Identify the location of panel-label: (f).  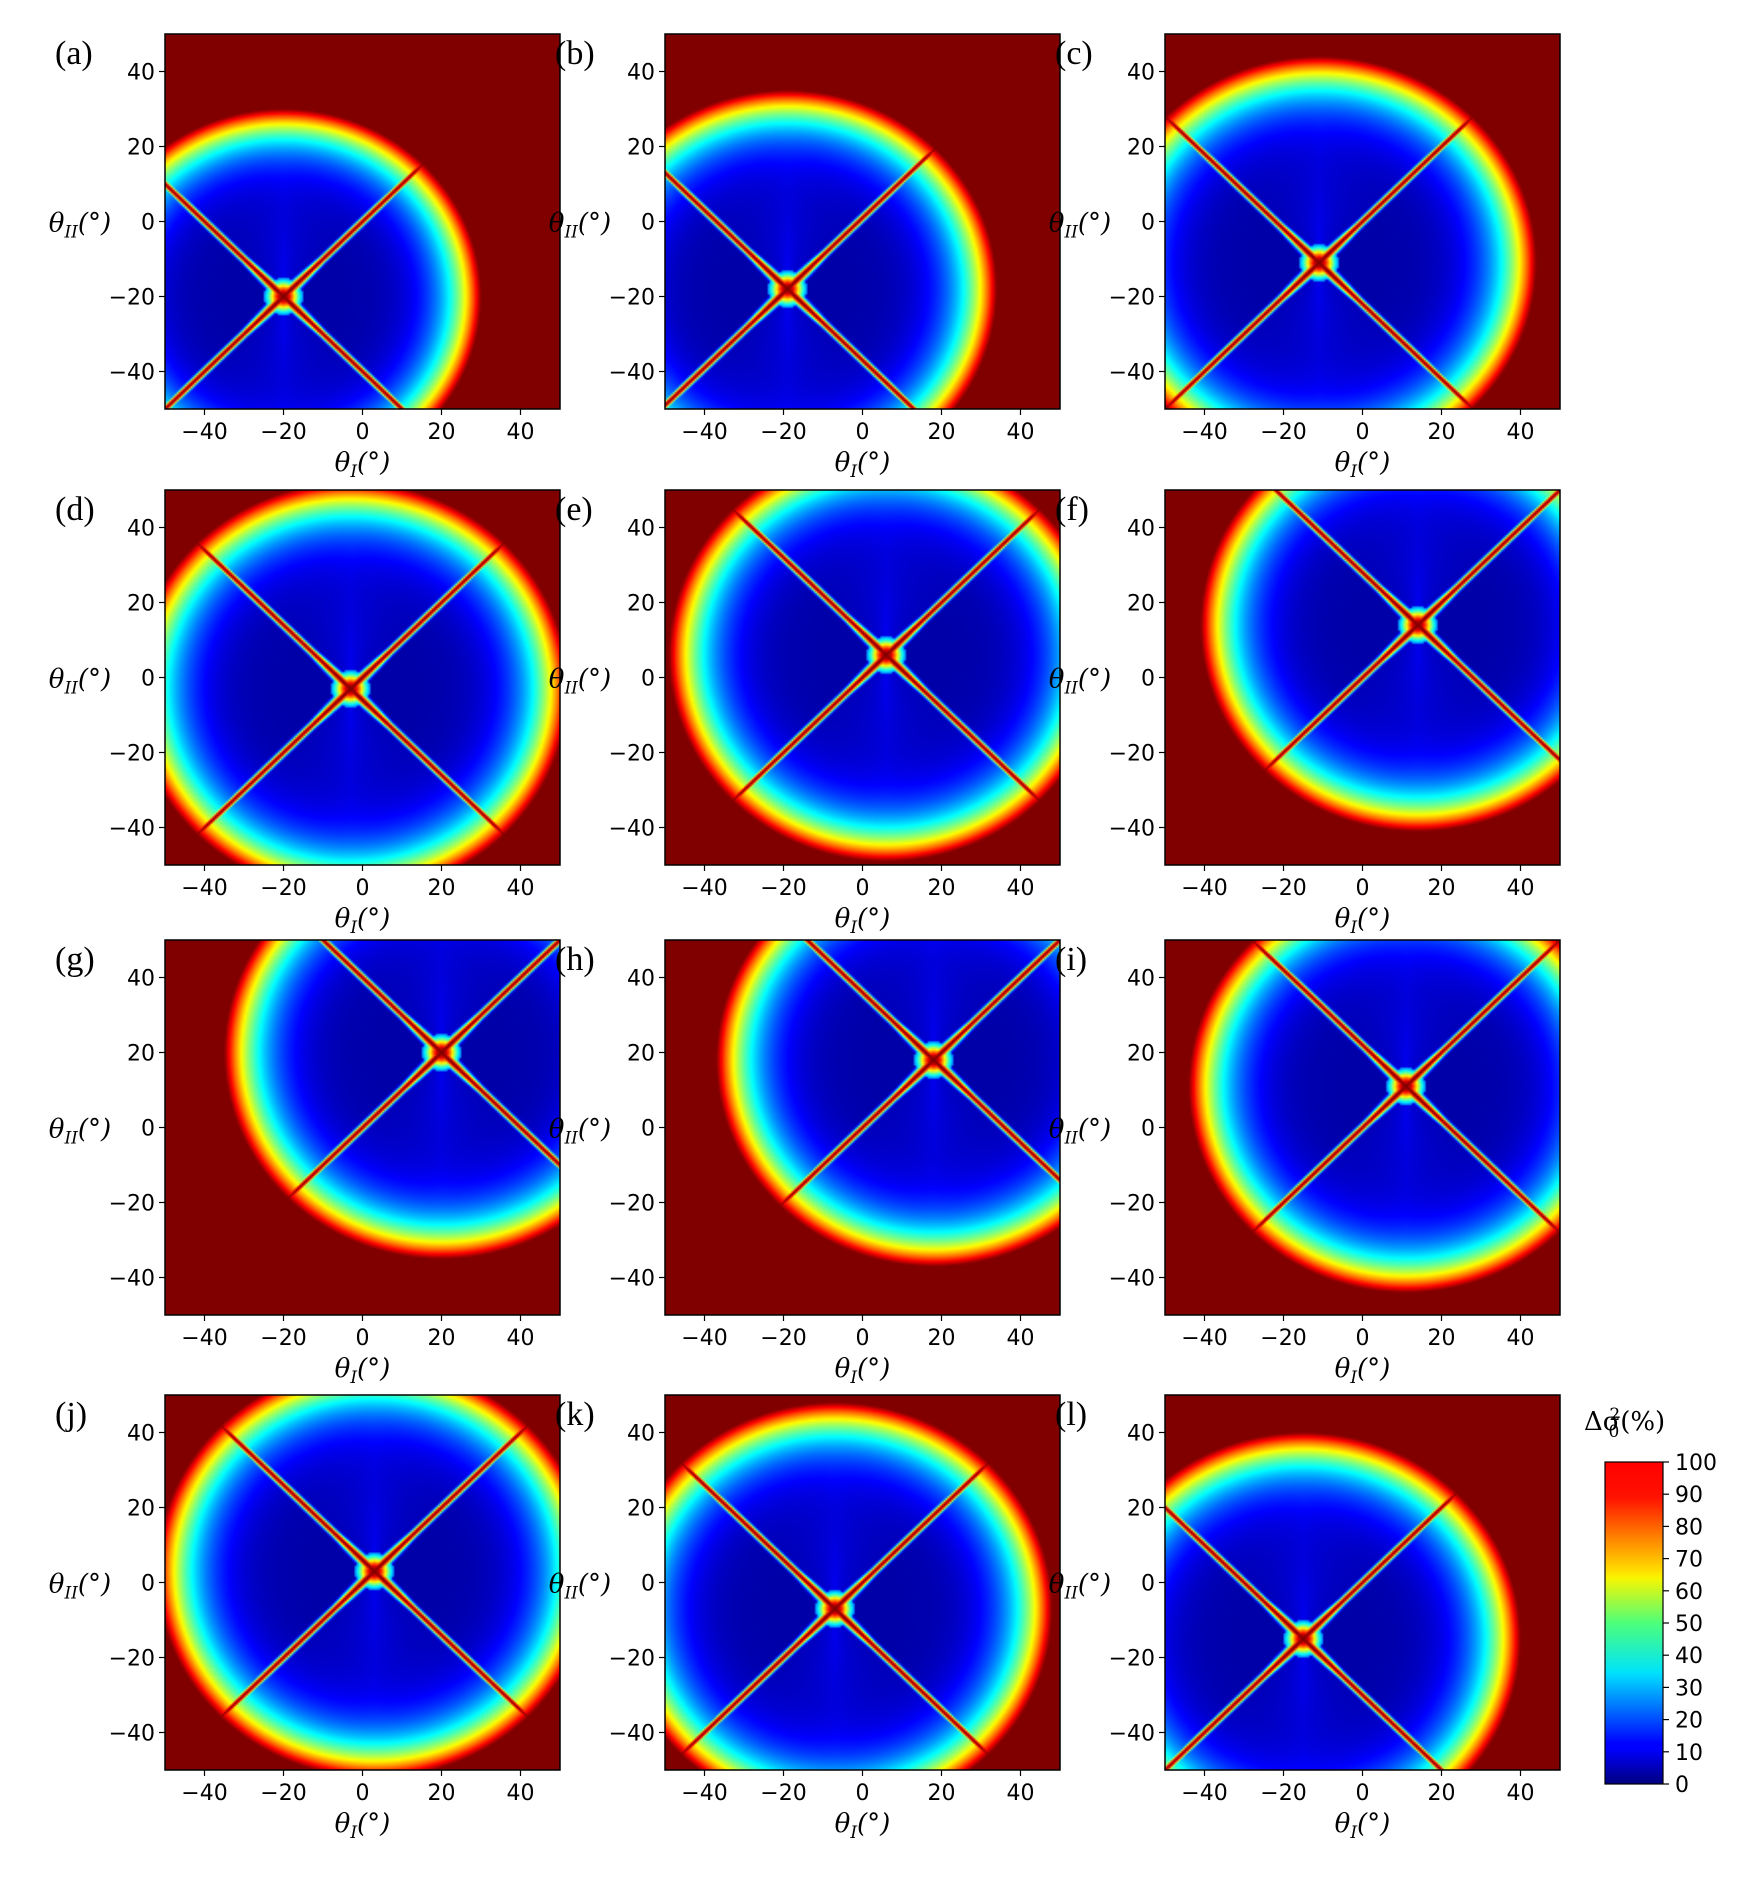
(1072, 509).